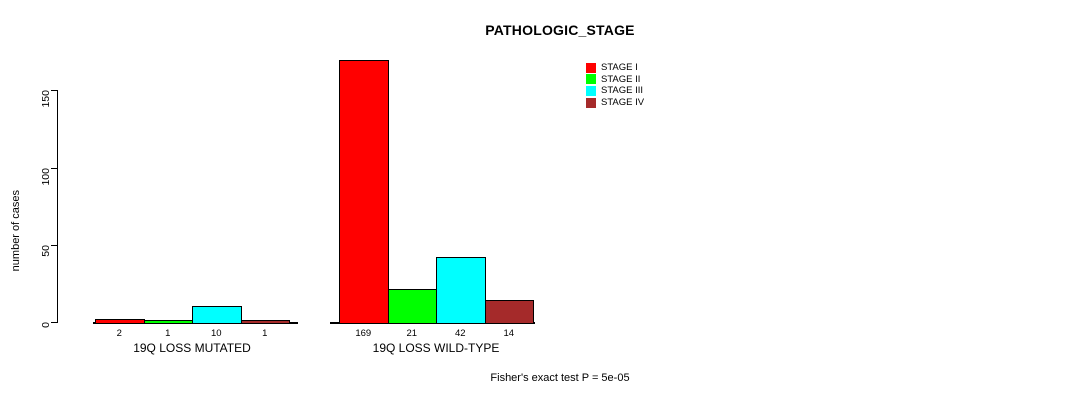 Image resolution: width=1090 pixels, height=400 pixels. Describe the element at coordinates (560, 378) in the screenshot. I see `fisher-test-annotation: Fisher's exact test P = 5e-05` at that location.